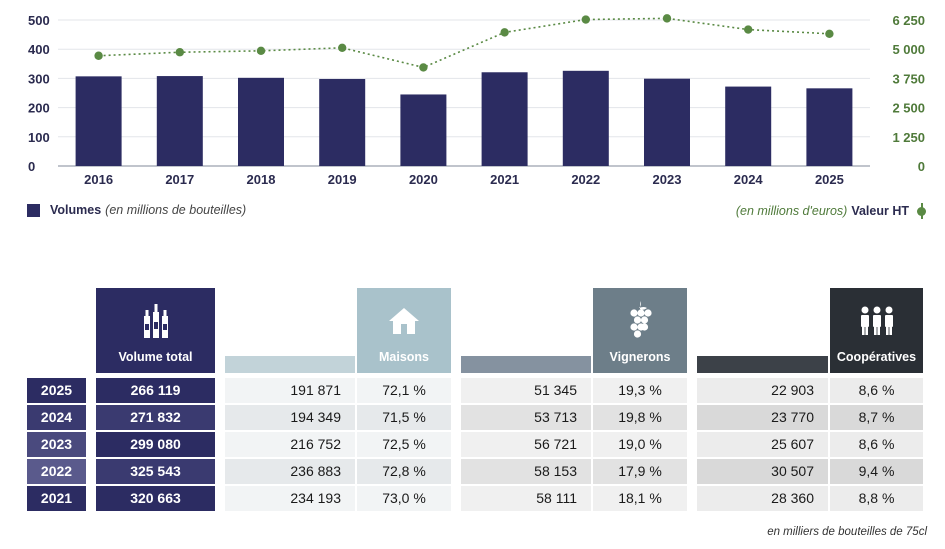  What do you see at coordinates (261, 121) in the screenshot?
I see `bar-2018` at bounding box center [261, 121].